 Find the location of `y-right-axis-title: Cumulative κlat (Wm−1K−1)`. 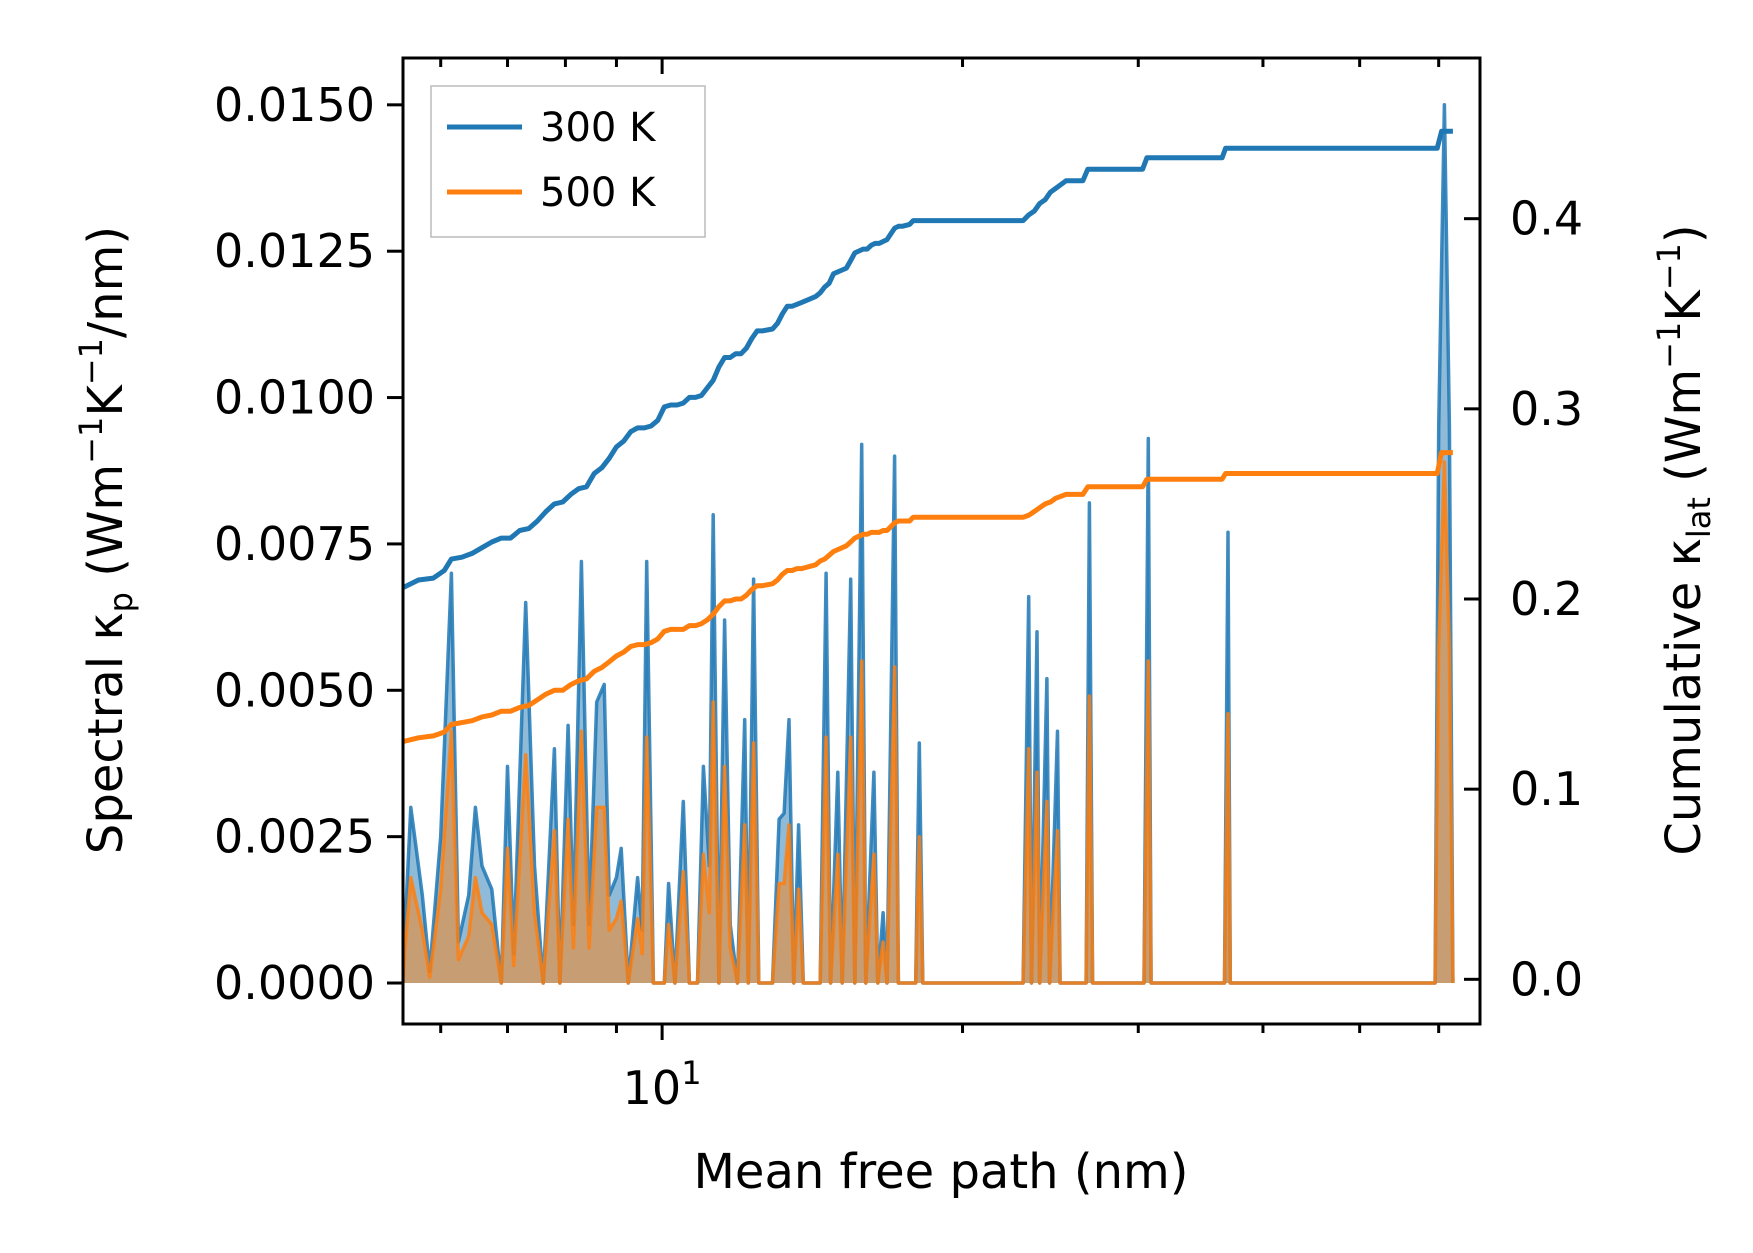

y-right-axis-title: Cumulative κlat (Wm−1K−1) is located at coordinates (1684, 539).